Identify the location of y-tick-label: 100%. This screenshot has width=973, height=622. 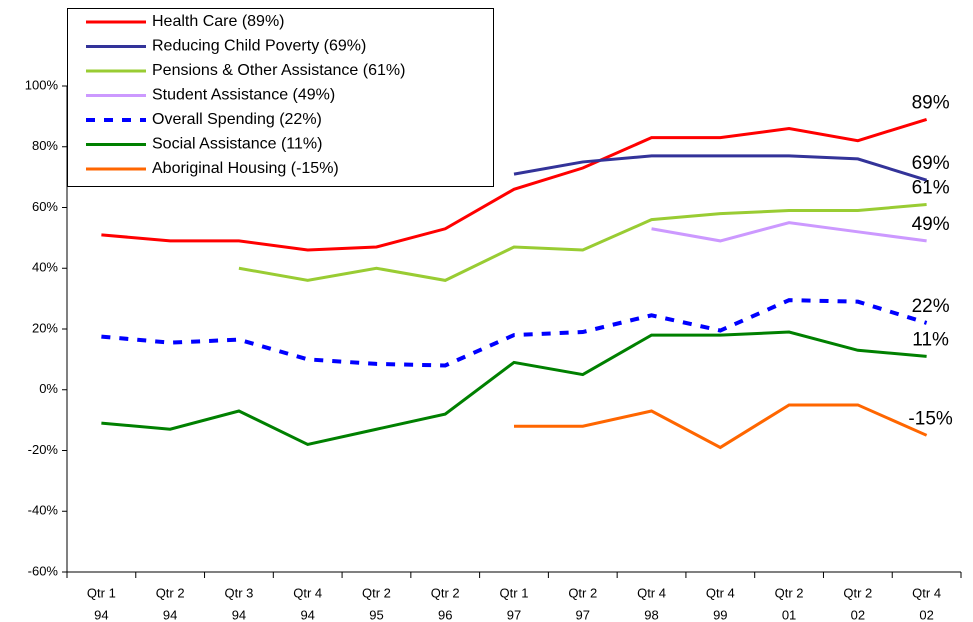
(42, 84).